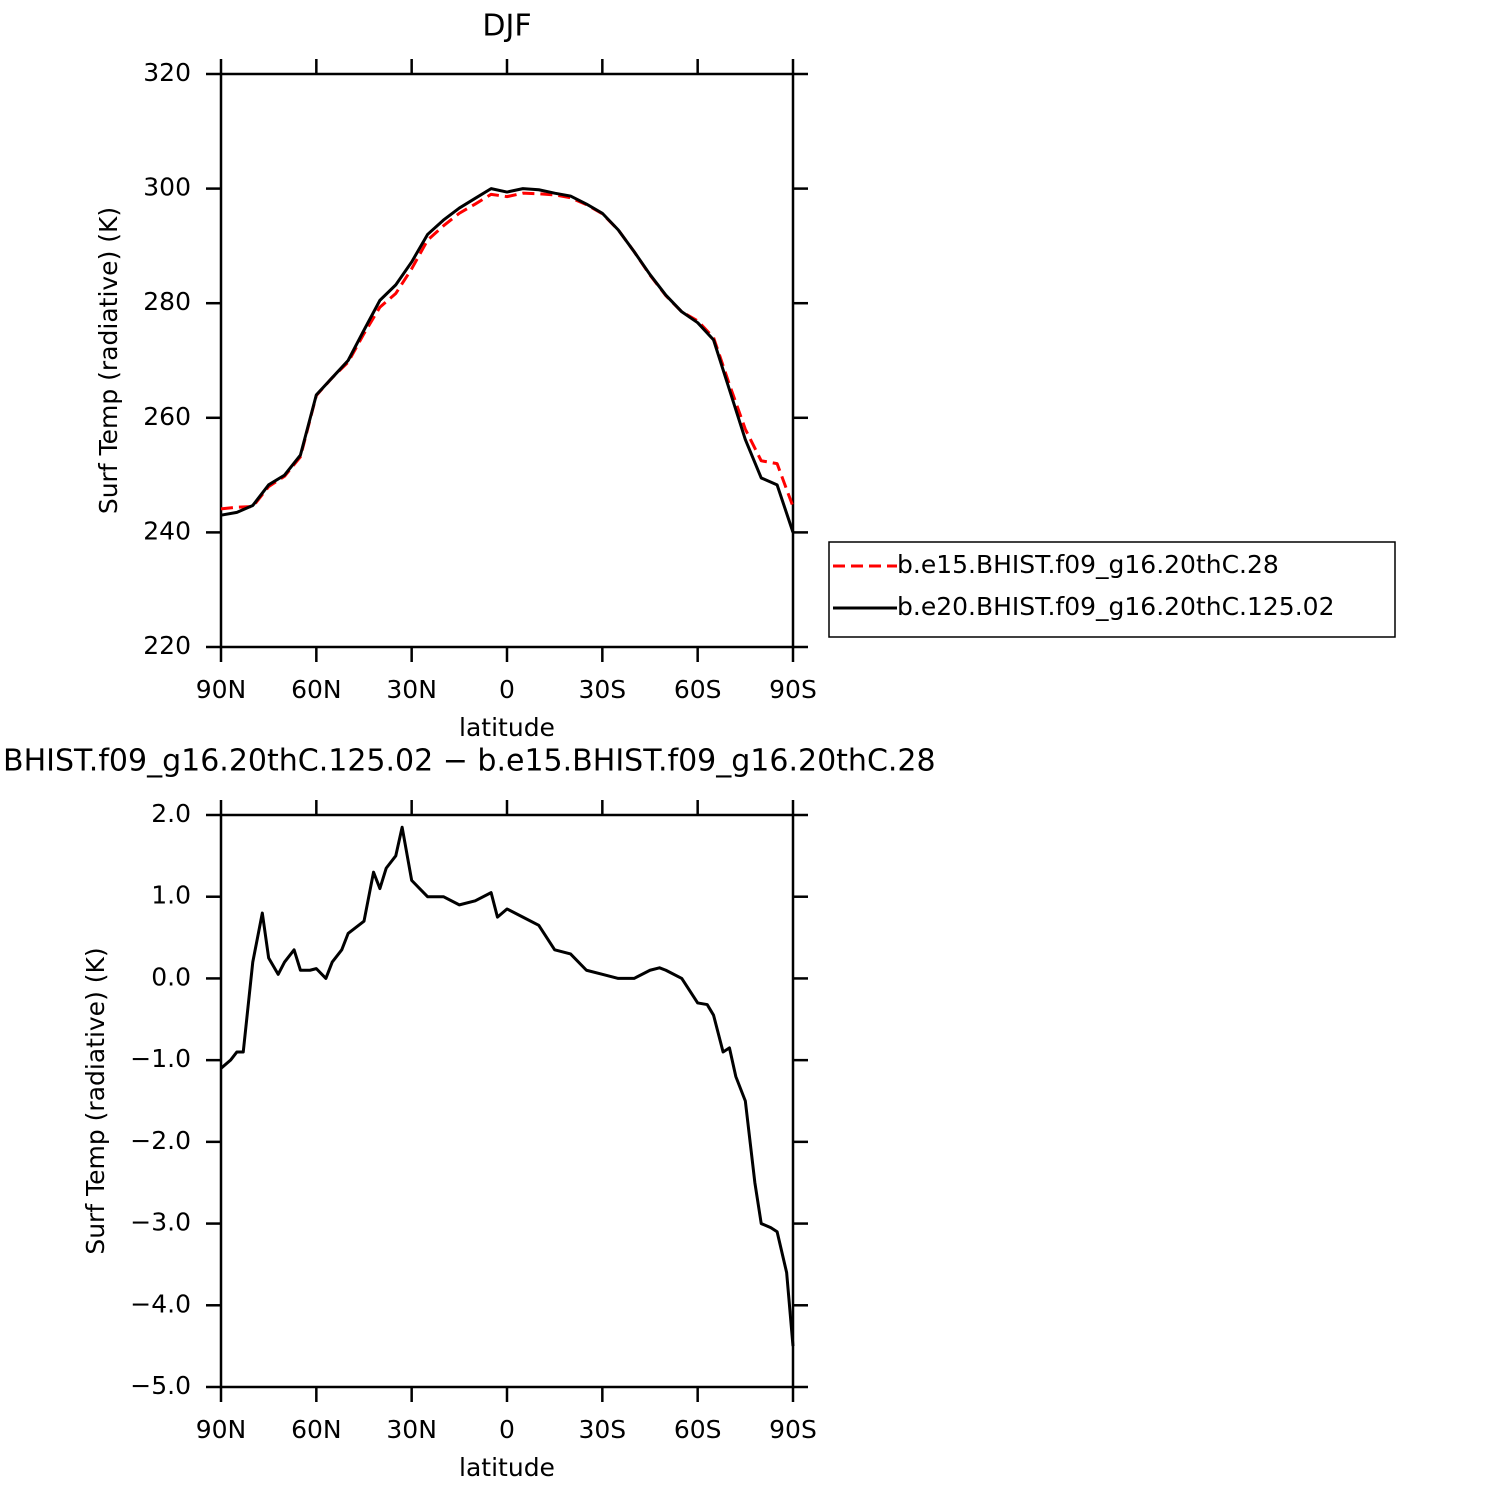 Image resolution: width=1491 pixels, height=1491 pixels. What do you see at coordinates (167, 72) in the screenshot?
I see `y-tick-label: 320` at bounding box center [167, 72].